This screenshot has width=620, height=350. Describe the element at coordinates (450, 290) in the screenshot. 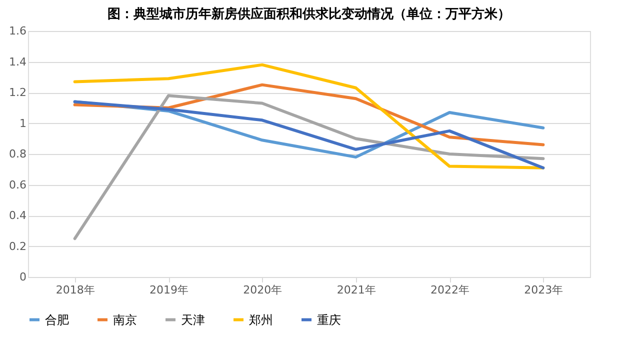

I see `x-tick-label: 2022年` at that location.